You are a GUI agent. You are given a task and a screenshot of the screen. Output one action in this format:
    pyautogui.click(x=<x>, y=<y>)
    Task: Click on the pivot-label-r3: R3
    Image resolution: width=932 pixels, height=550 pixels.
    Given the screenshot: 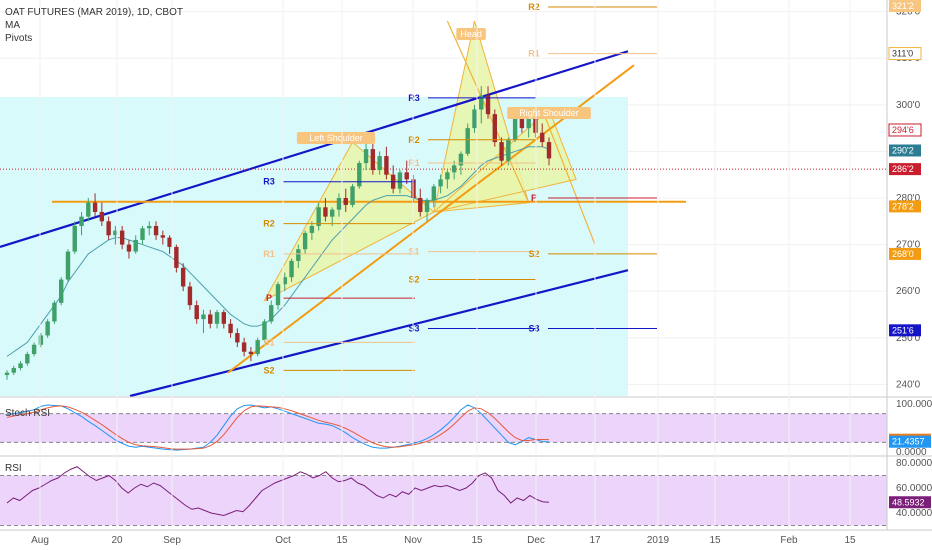 What is the action you would take?
    pyautogui.click(x=414, y=98)
    